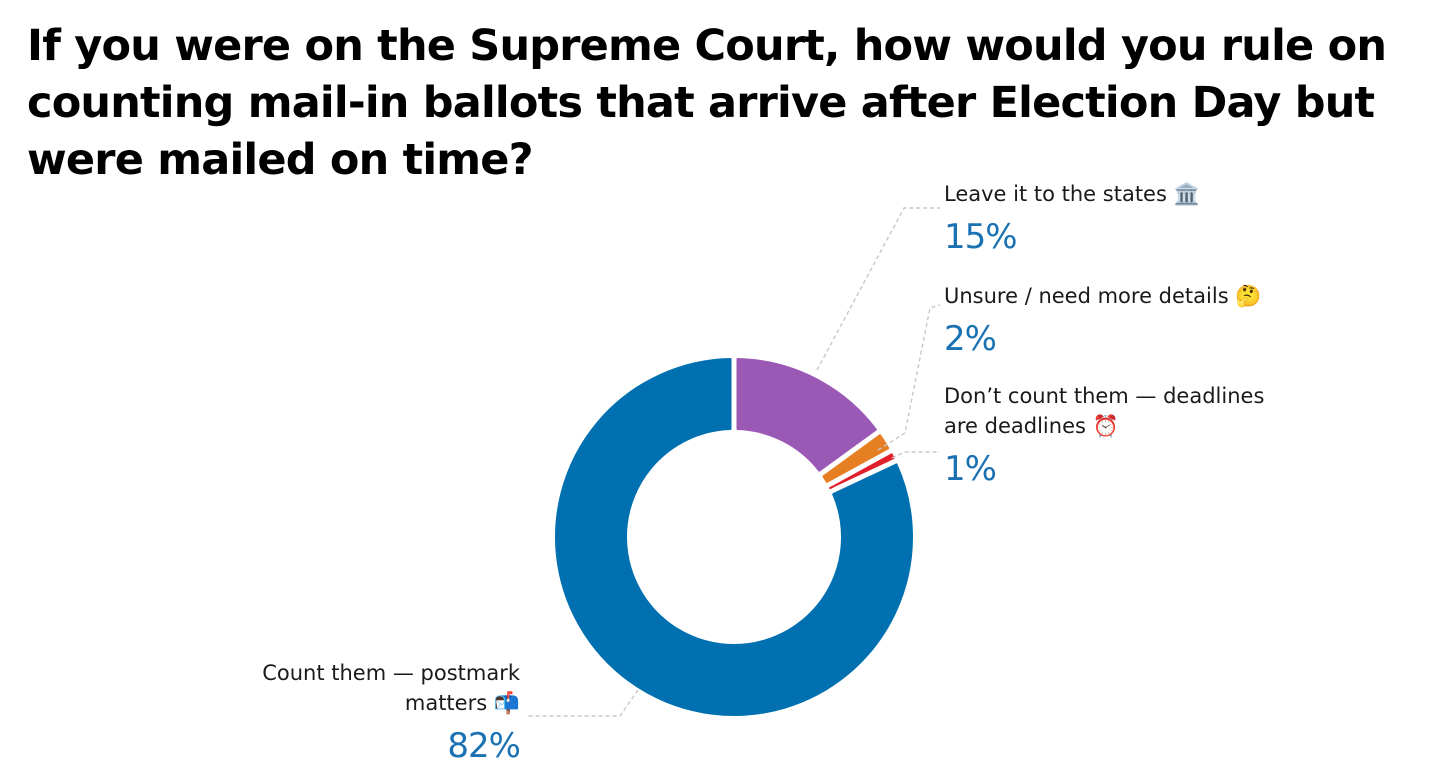 This screenshot has height=783, width=1456. Describe the element at coordinates (980, 237) in the screenshot. I see `slice-value-label: 15%` at that location.